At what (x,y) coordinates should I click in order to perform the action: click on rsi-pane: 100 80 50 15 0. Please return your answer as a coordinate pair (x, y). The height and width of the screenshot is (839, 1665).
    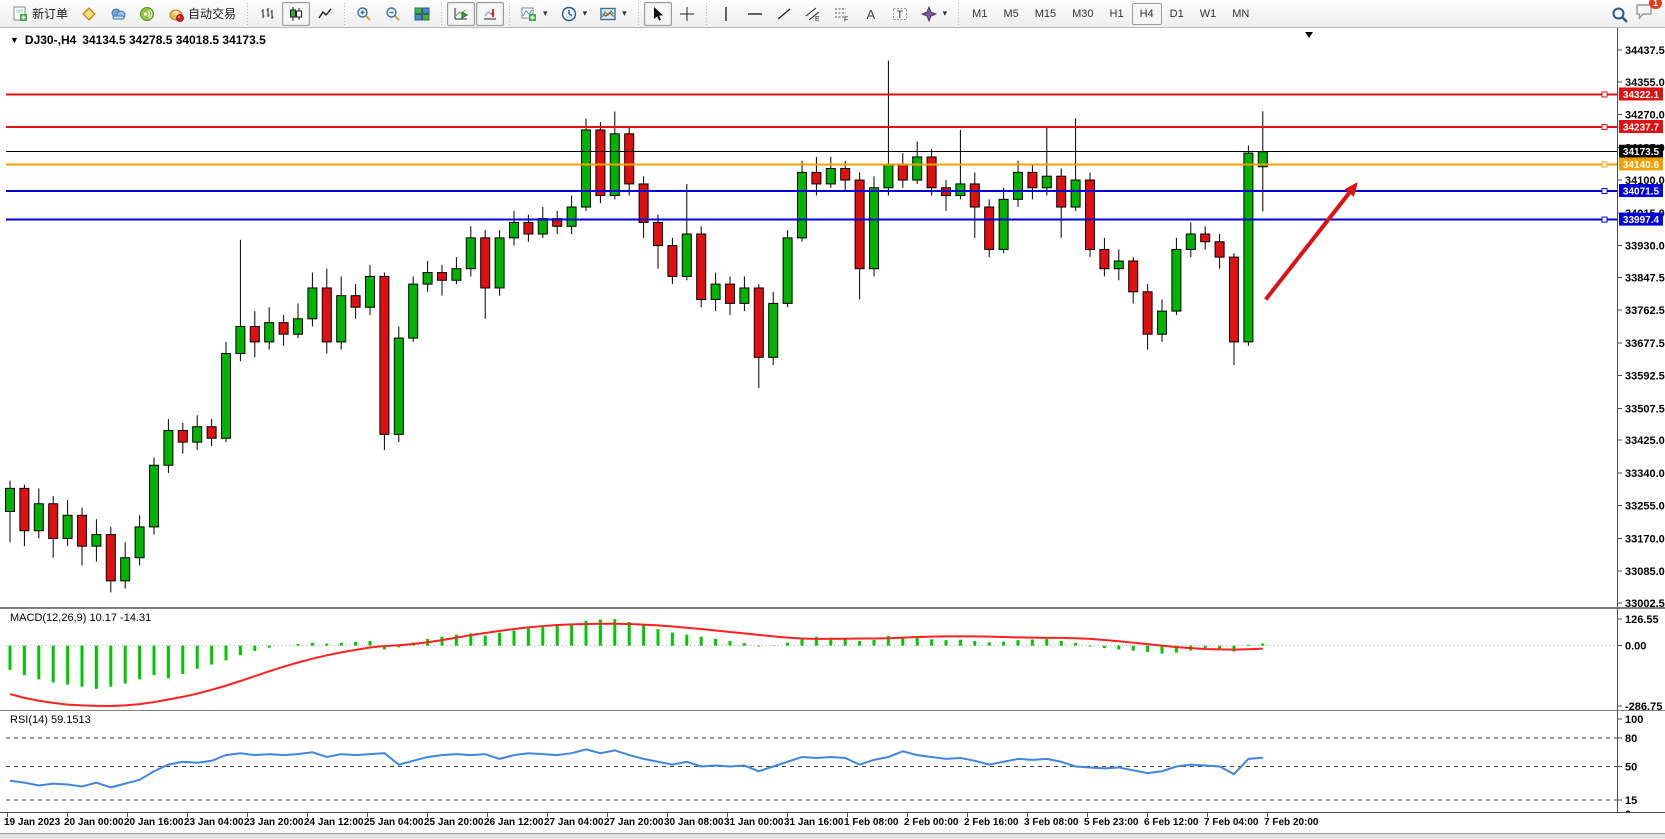
    Looking at the image, I should click on (832, 761).